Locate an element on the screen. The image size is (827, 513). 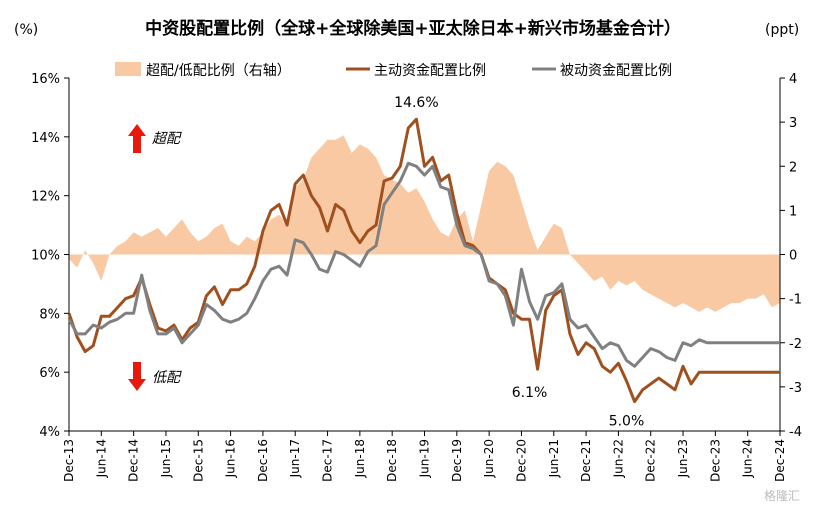
x-tick-label: Jun-17 is located at coordinates (295, 458).